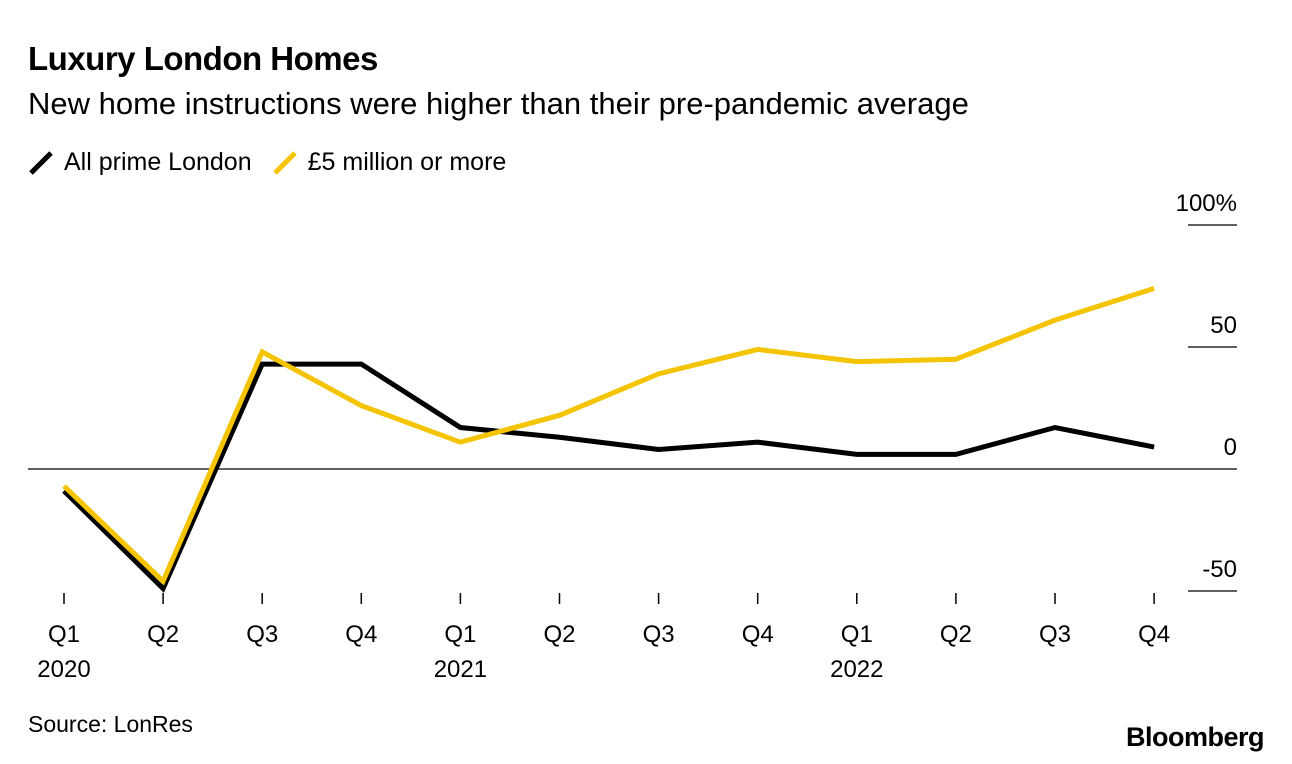 This screenshot has height=764, width=1292. What do you see at coordinates (407, 162) in the screenshot?
I see `legend-label-5m-plus: £5 million or more` at bounding box center [407, 162].